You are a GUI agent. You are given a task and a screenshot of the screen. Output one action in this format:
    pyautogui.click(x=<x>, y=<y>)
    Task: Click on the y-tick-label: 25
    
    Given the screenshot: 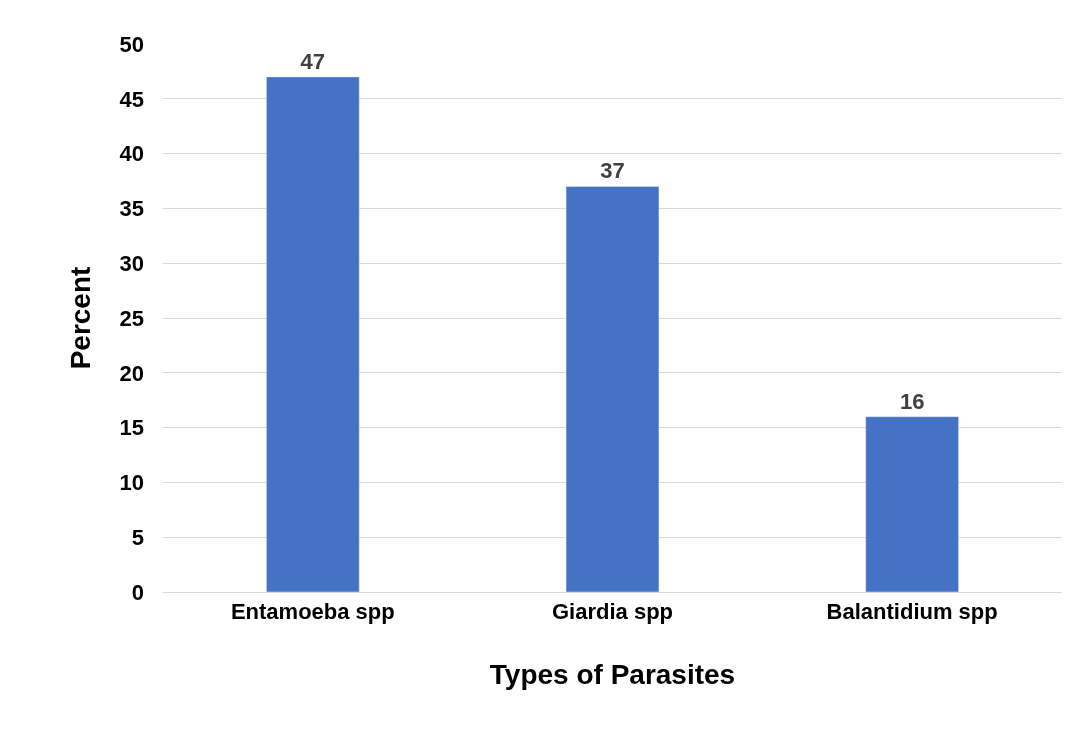 What is the action you would take?
    pyautogui.click(x=131, y=318)
    